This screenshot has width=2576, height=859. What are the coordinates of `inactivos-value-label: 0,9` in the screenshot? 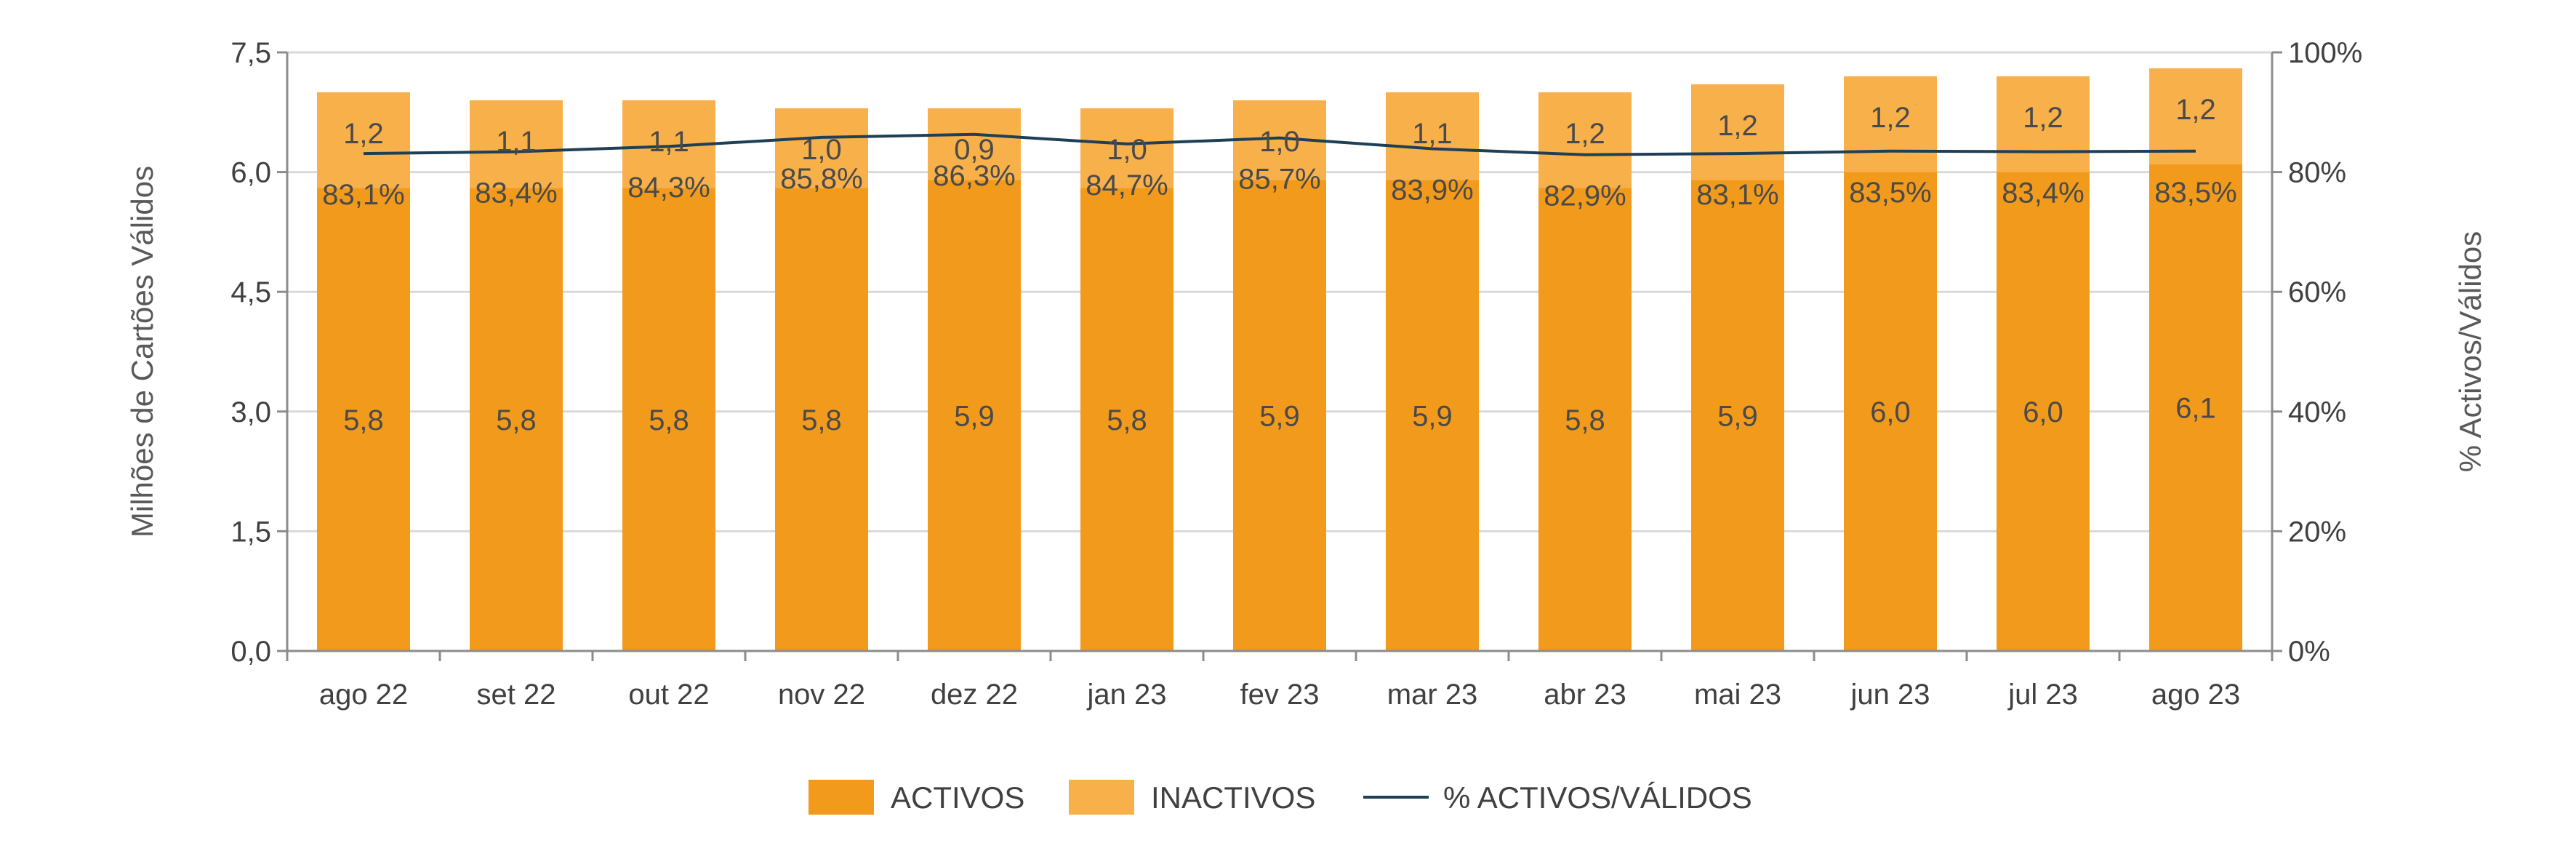 It's located at (974, 150).